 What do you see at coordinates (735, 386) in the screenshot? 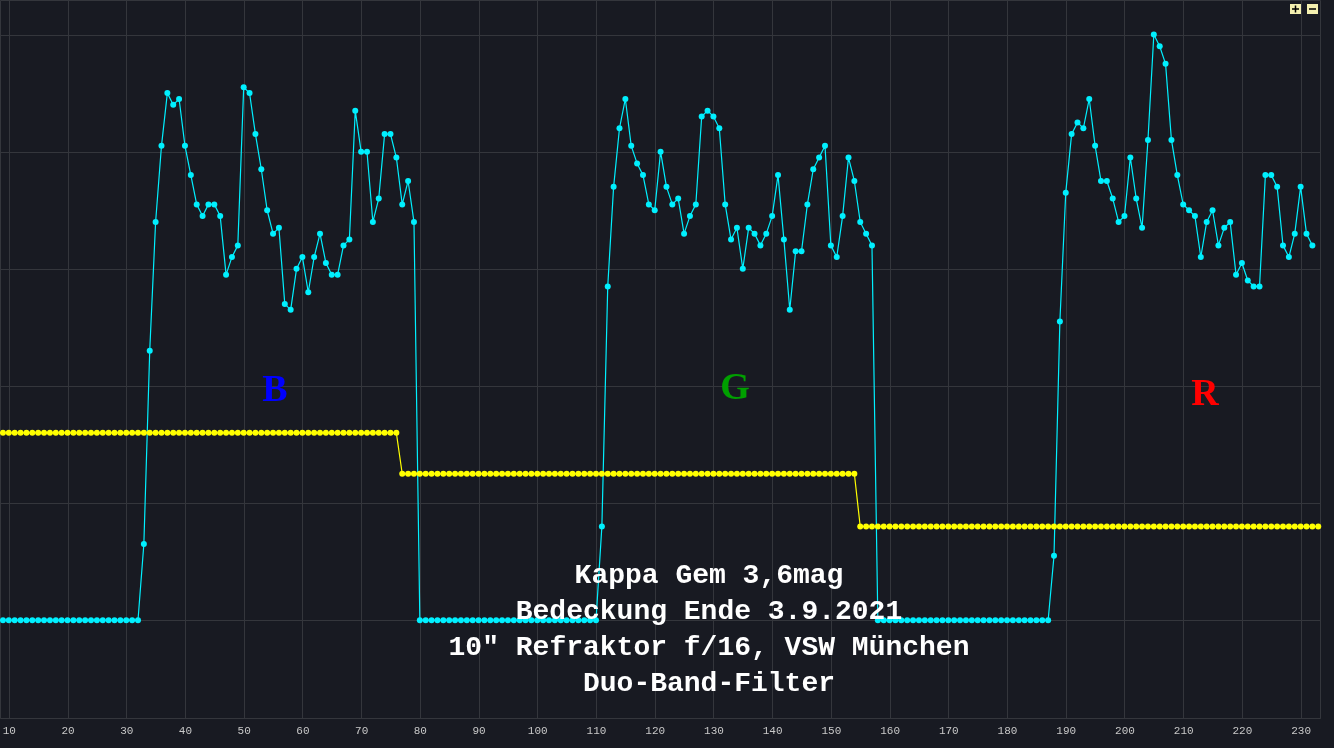
I see `annotation: G` at bounding box center [735, 386].